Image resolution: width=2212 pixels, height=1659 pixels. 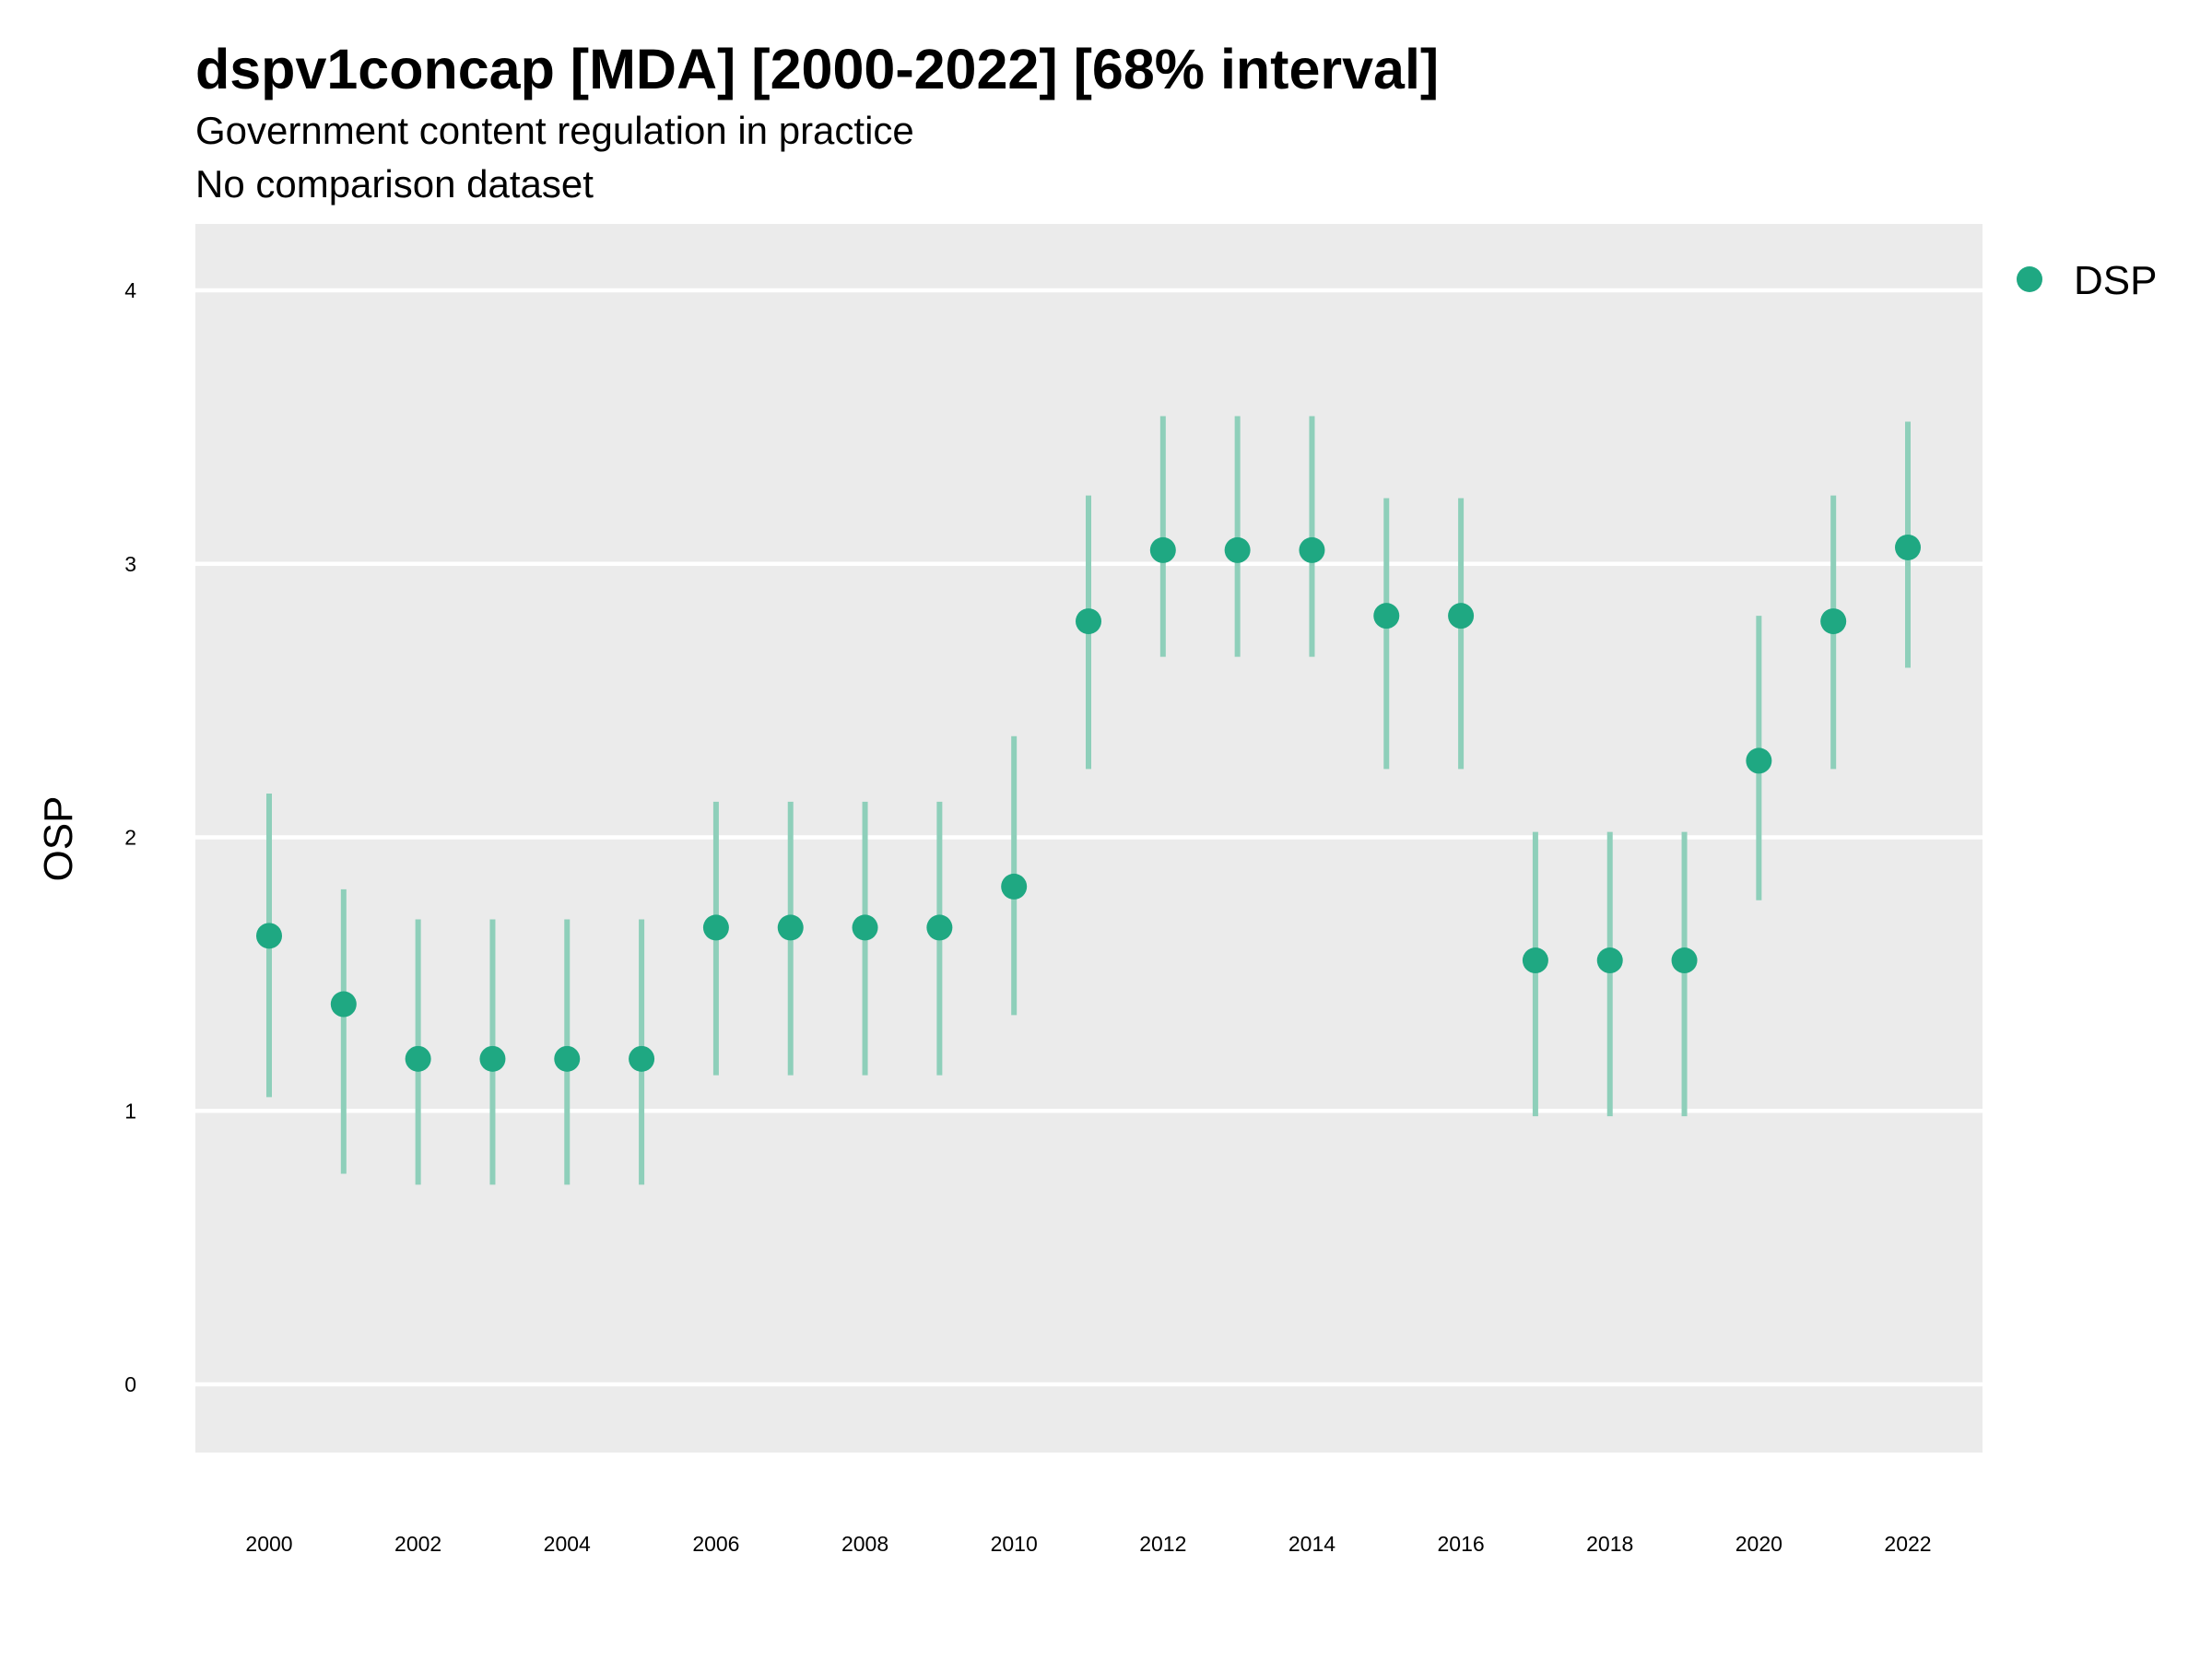 What do you see at coordinates (939, 927) in the screenshot?
I see `data-point-2009` at bounding box center [939, 927].